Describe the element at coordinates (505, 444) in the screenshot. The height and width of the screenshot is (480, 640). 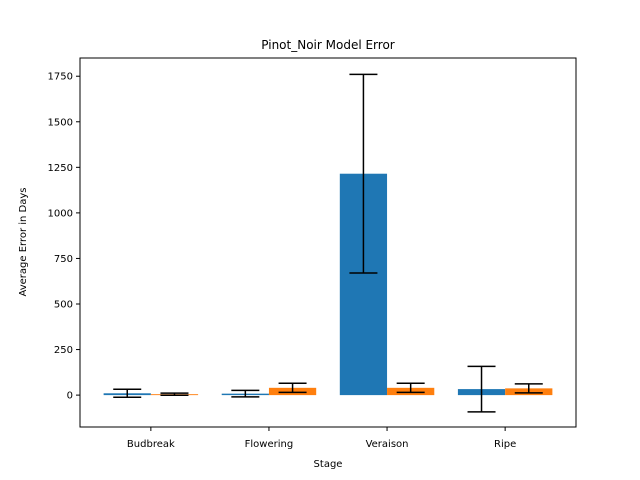
I see `x-tick-label: Ripe` at that location.